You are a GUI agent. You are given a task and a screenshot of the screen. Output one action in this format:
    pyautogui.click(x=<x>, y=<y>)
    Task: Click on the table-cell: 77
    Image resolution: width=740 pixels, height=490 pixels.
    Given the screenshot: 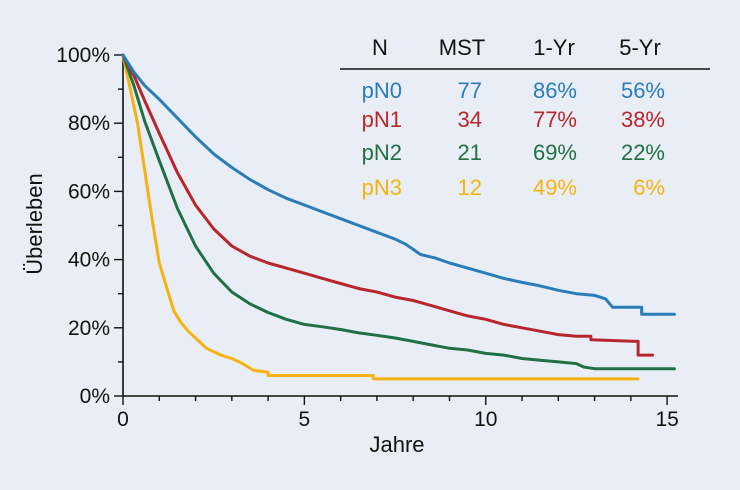 What is the action you would take?
    pyautogui.click(x=470, y=90)
    